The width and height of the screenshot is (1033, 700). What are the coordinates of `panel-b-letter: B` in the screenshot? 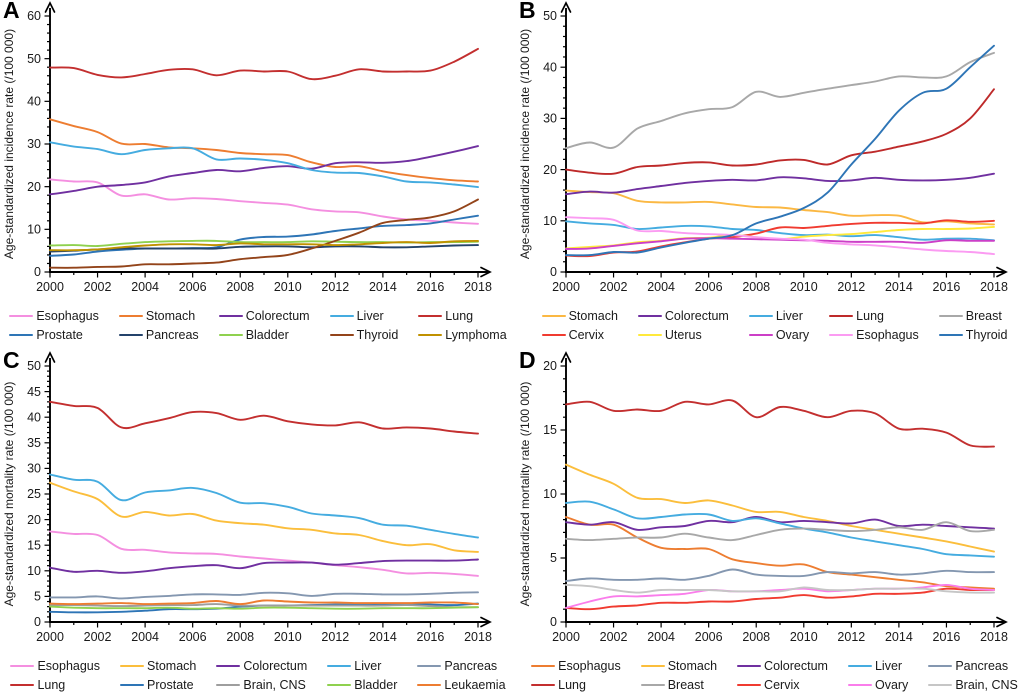 It's located at (527, 11).